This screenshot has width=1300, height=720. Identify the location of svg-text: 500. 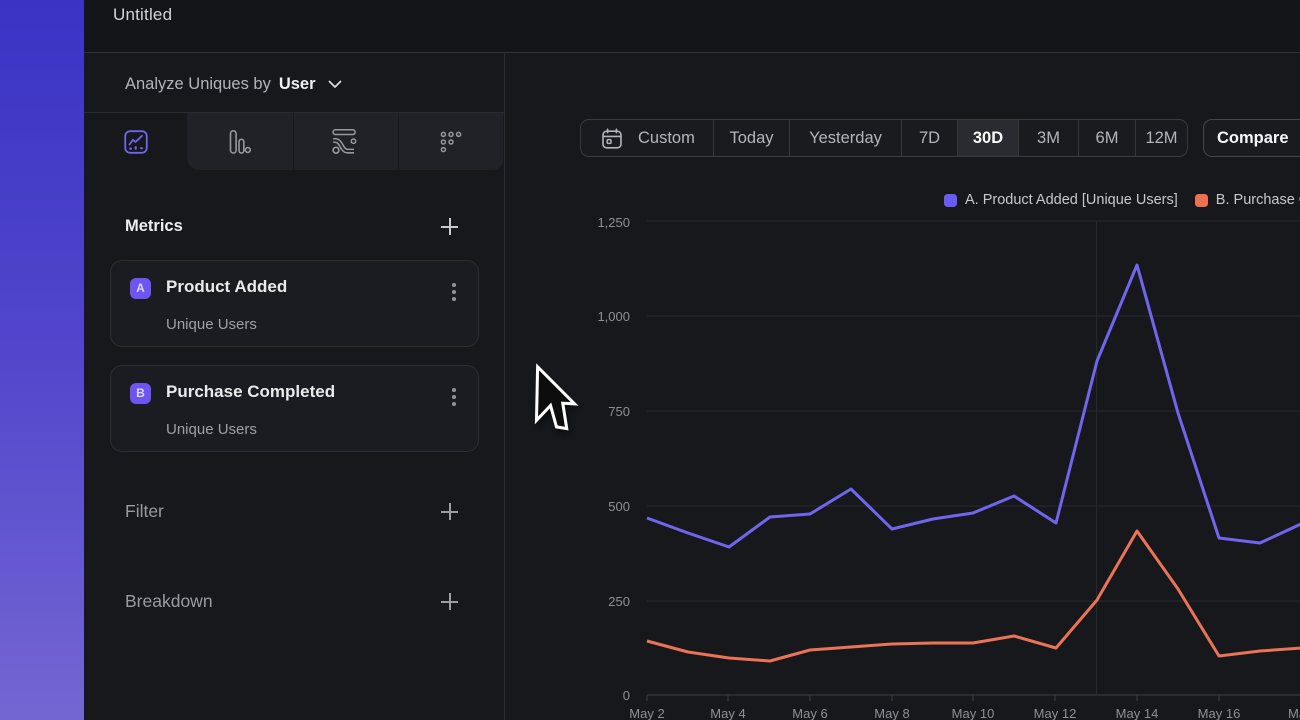
(619, 506).